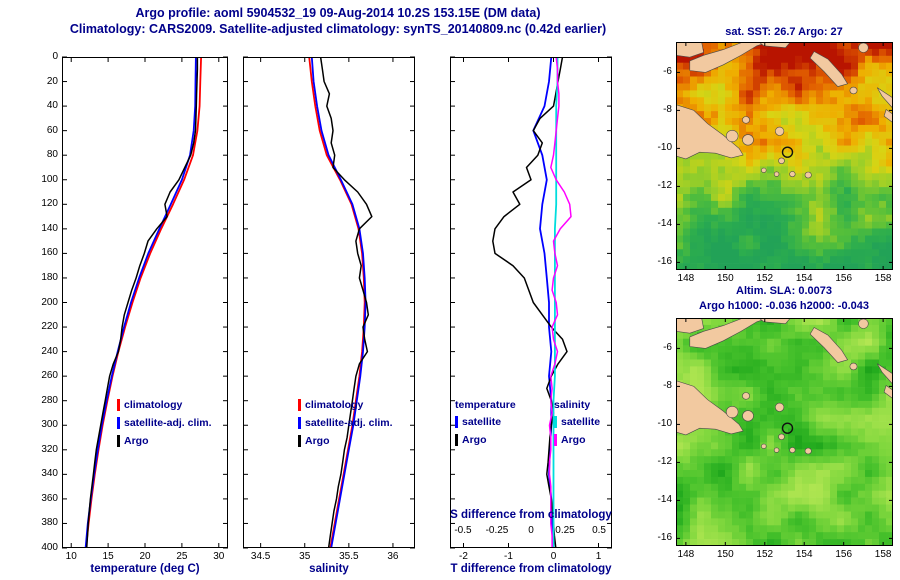 The image size is (900, 580). What do you see at coordinates (299, 423) in the screenshot?
I see `satellite-adj-clim--legend-mark-icon` at bounding box center [299, 423].